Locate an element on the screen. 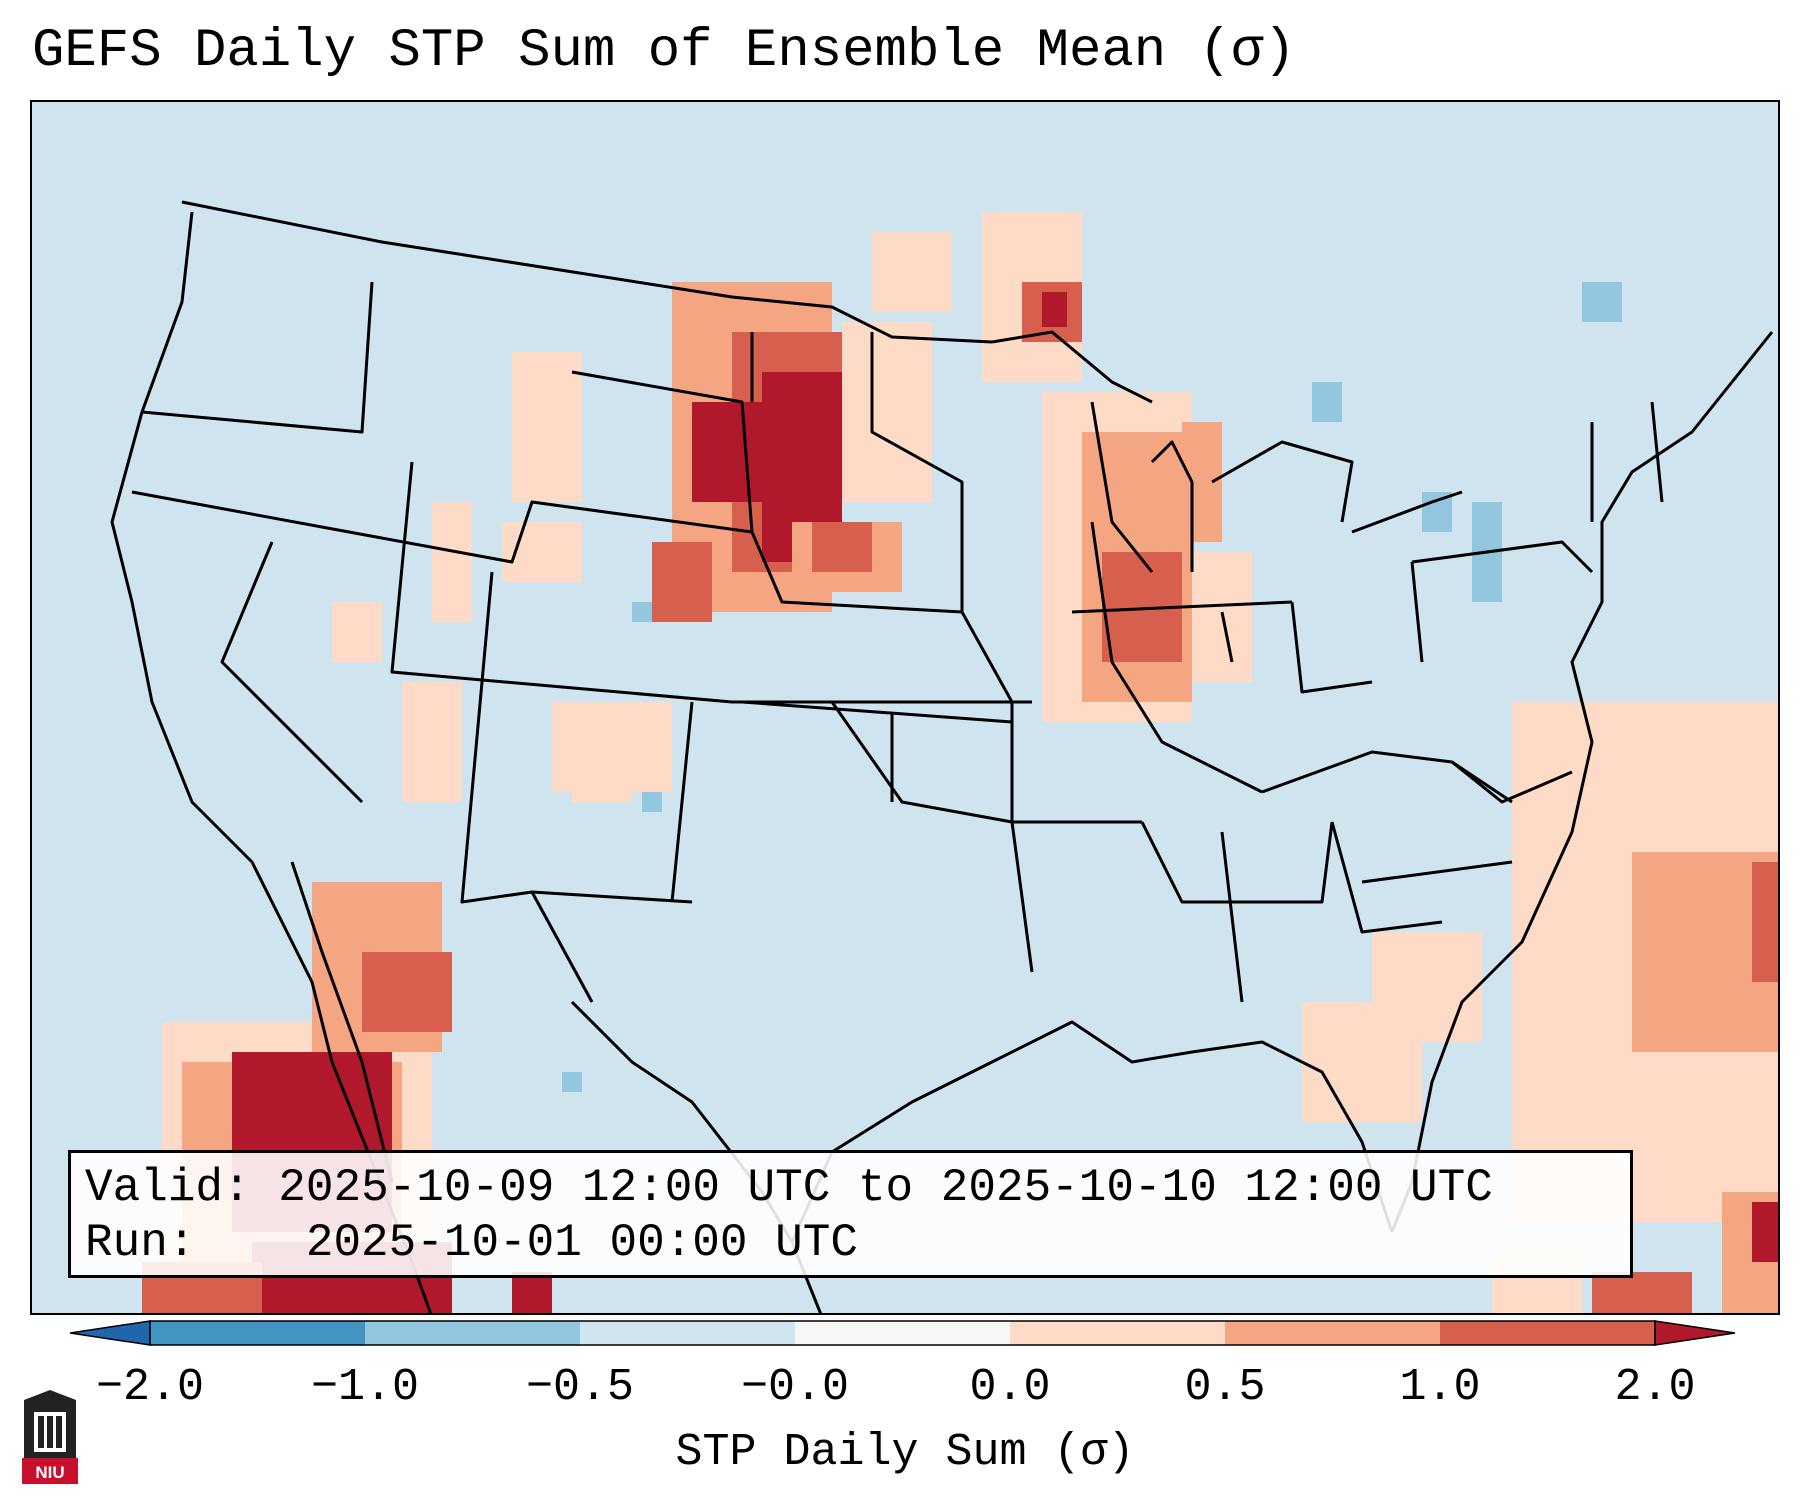 The width and height of the screenshot is (1803, 1506). colorbar-tick: 2.0 is located at coordinates (1655, 1387).